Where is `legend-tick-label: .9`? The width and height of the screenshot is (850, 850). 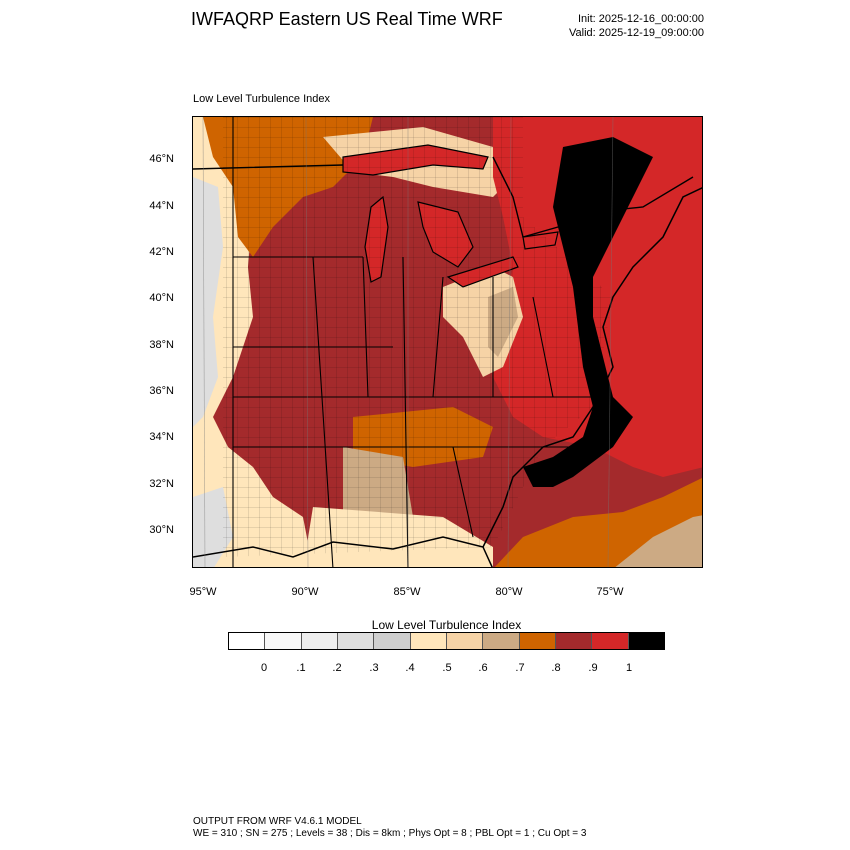 legend-tick-label: .9 is located at coordinates (593, 668).